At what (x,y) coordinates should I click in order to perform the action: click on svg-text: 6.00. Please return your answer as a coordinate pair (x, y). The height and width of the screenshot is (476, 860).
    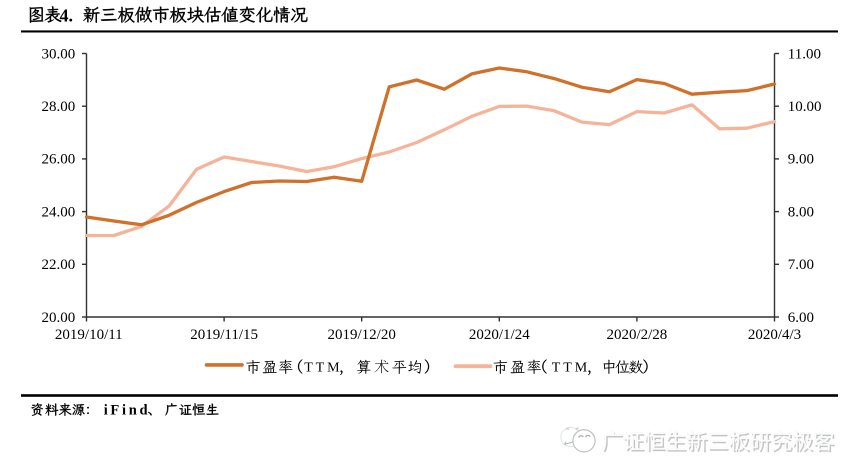
    Looking at the image, I should click on (801, 318).